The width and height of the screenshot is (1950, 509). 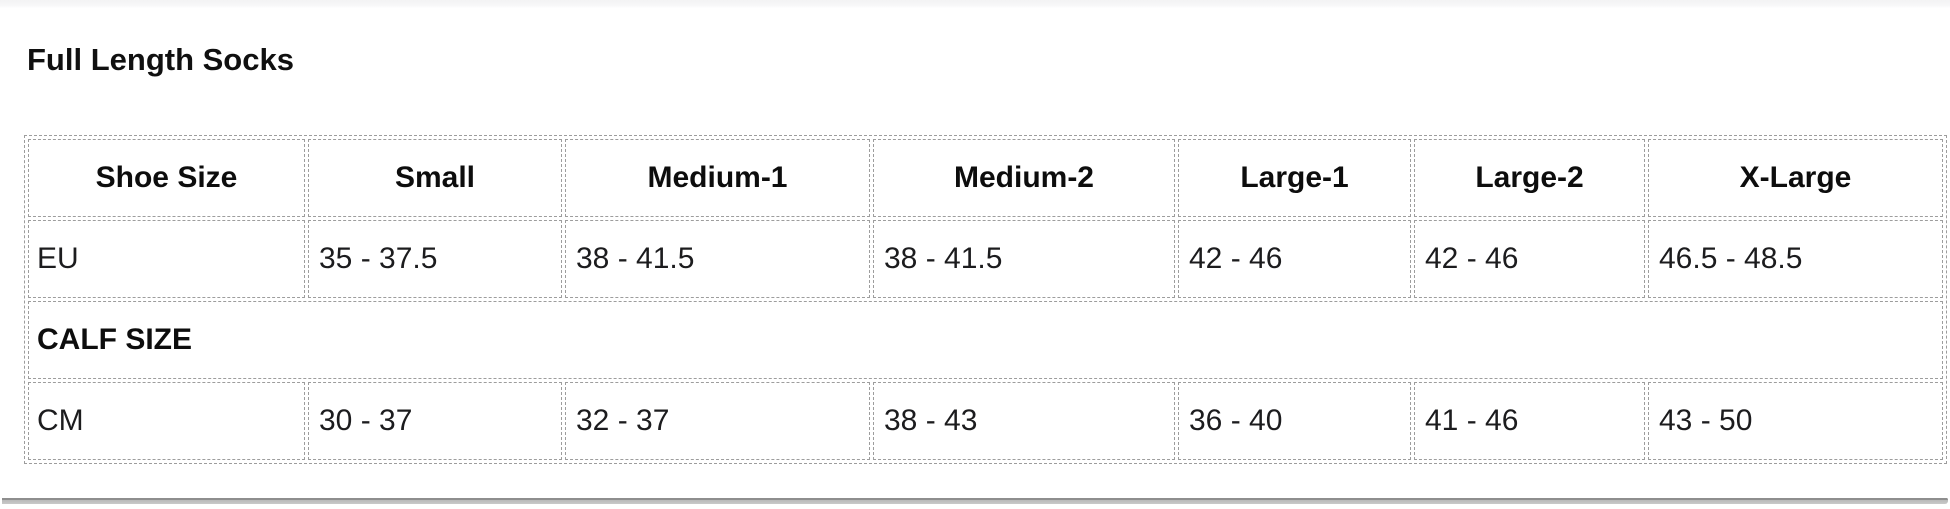 I want to click on column-header-medium-1: Medium-1, so click(x=717, y=178).